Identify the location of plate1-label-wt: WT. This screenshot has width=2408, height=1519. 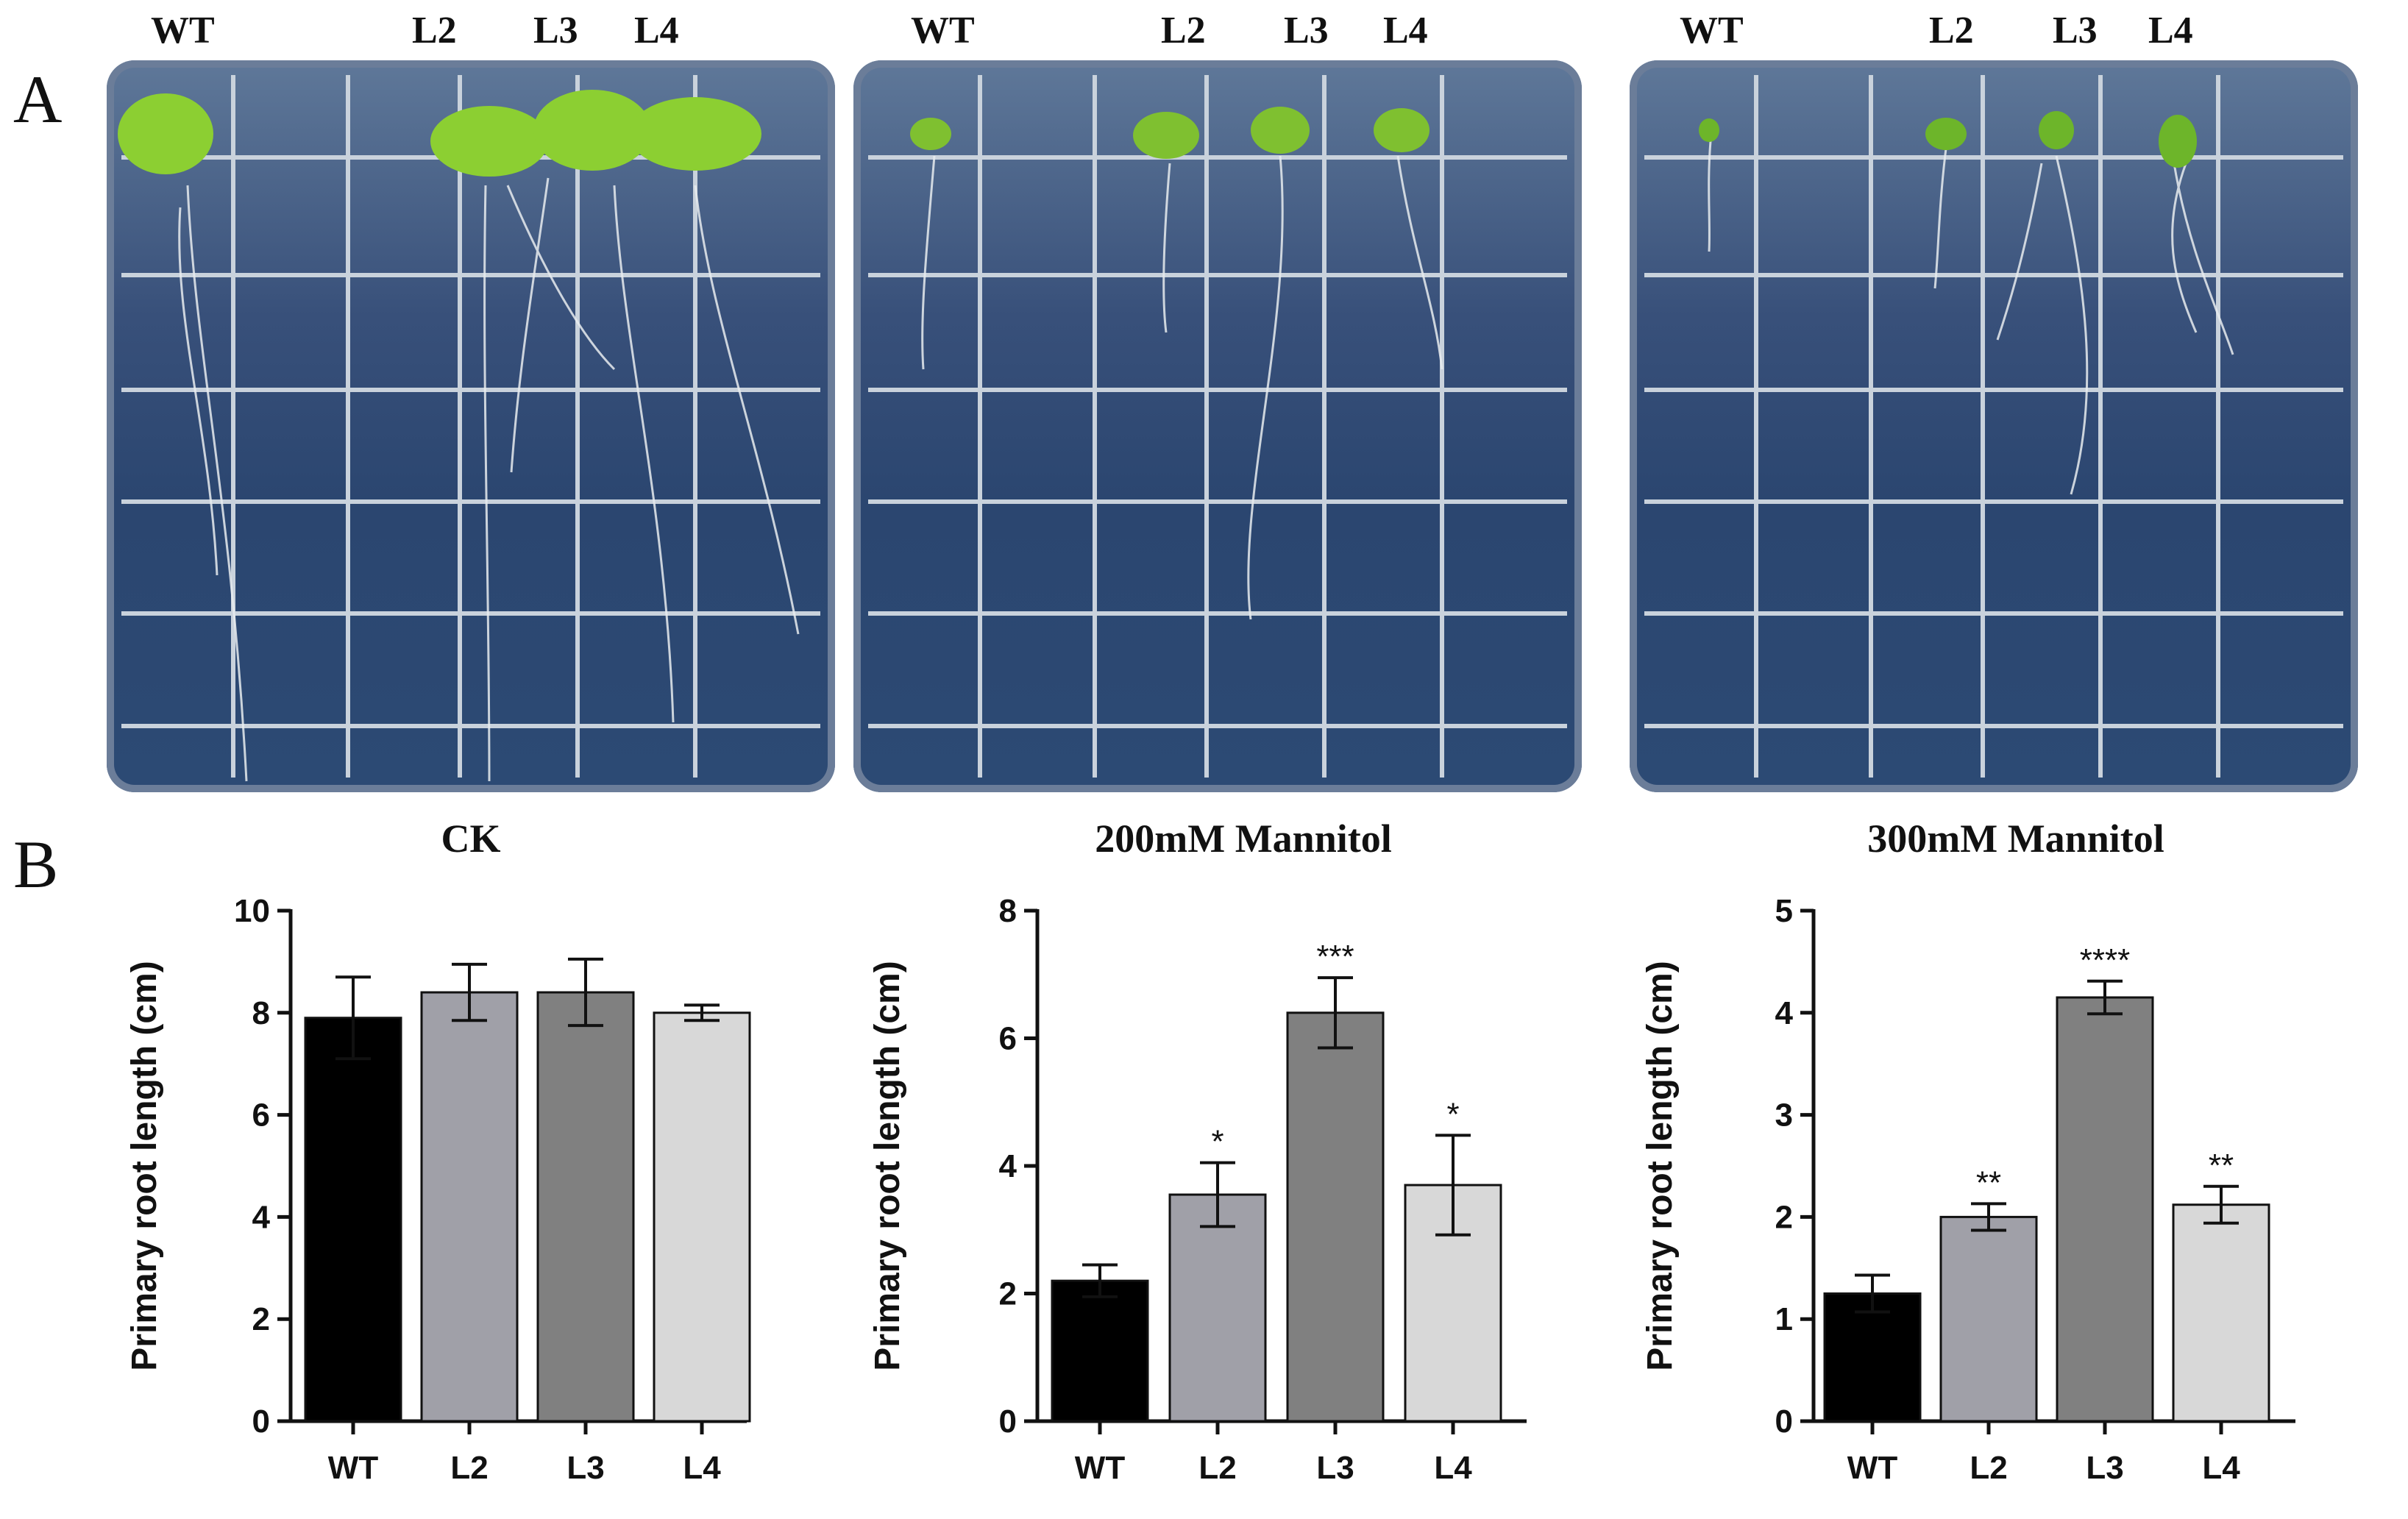
(183, 30).